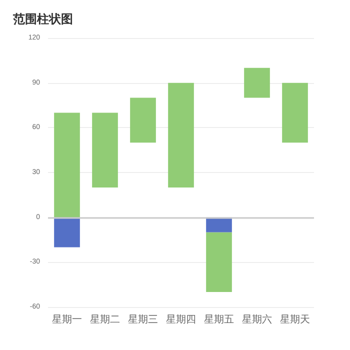  Describe the element at coordinates (143, 320) in the screenshot. I see `x-tick-label: 星期三` at that location.